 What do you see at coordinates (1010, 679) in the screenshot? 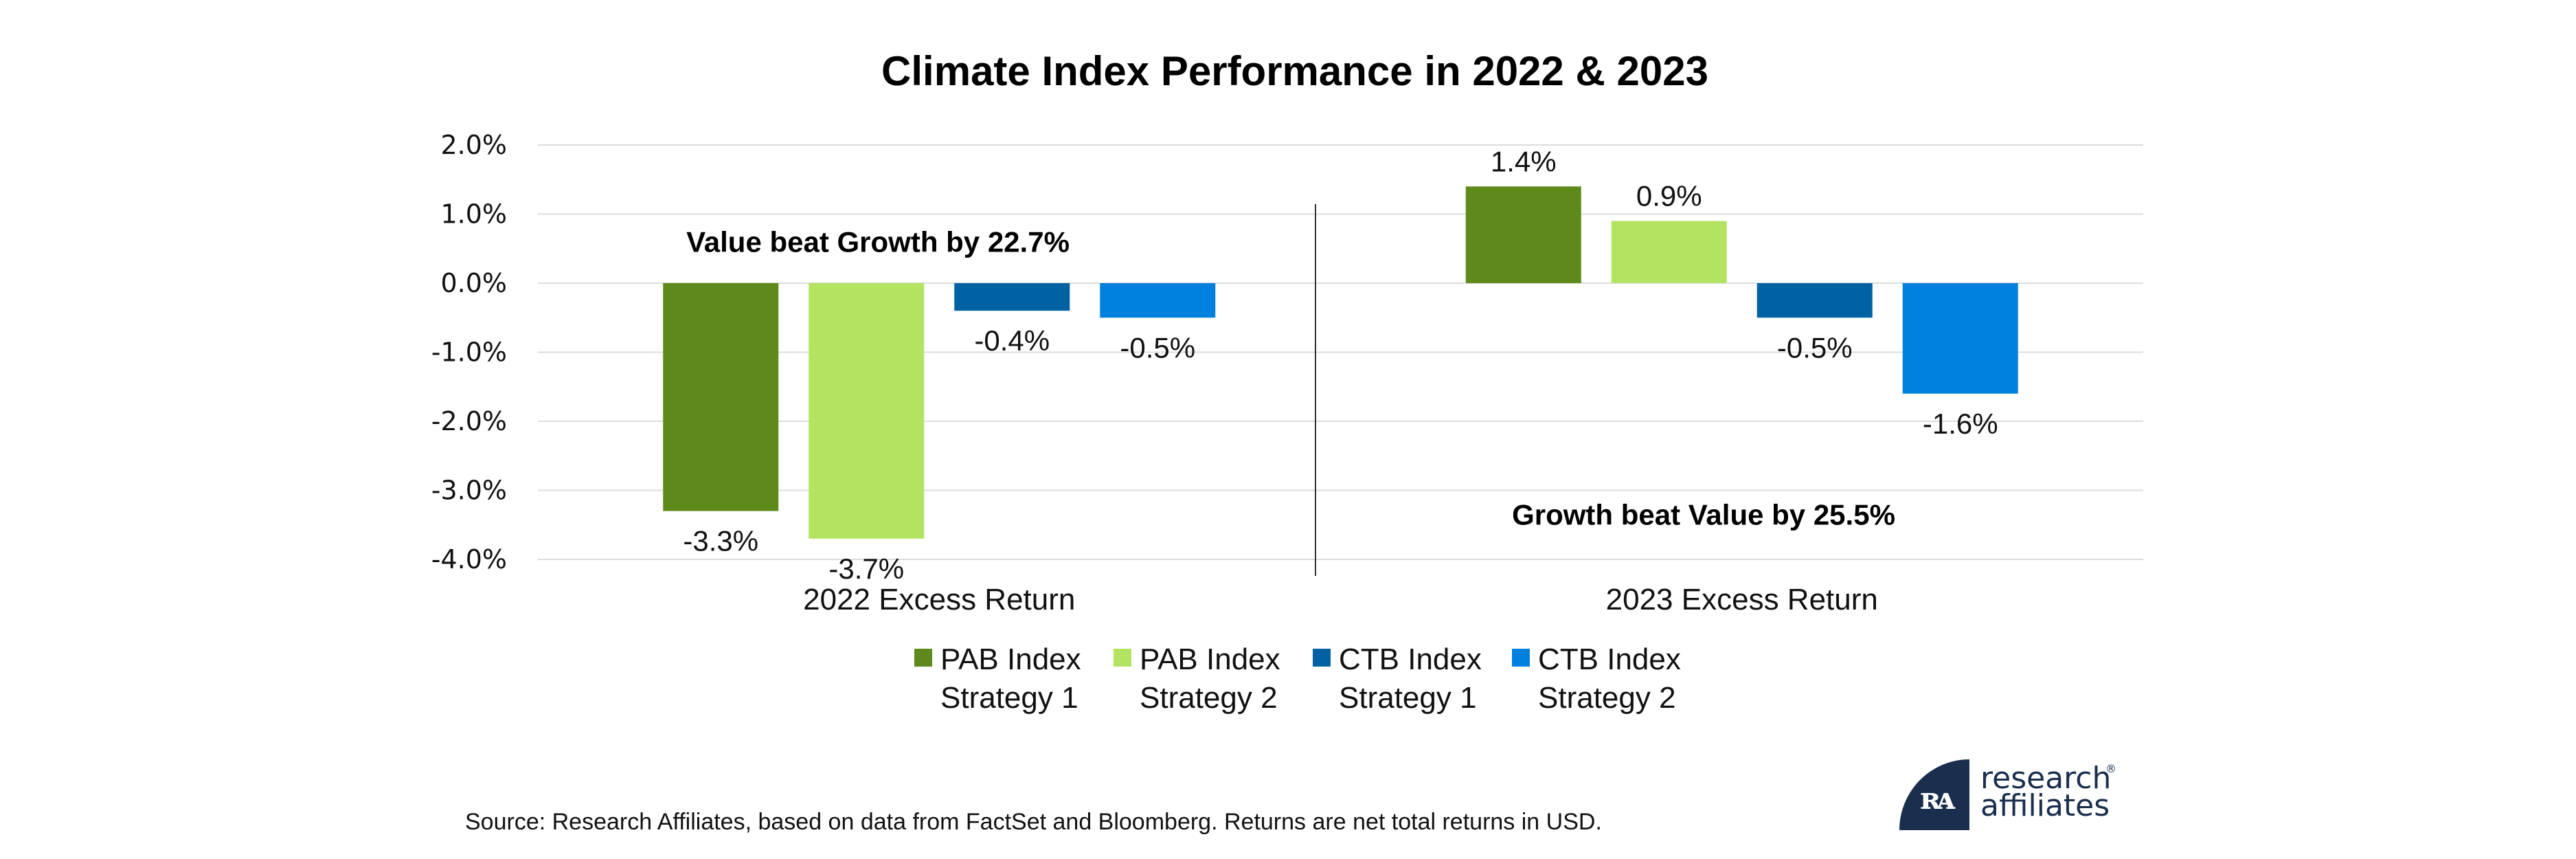
I see `legend-label: PAB Index Strategy 1` at bounding box center [1010, 679].